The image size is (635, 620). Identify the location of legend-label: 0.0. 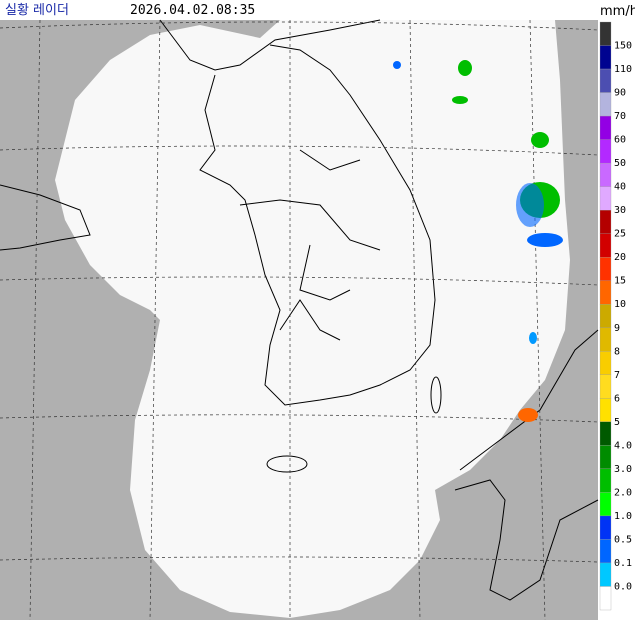
(623, 586).